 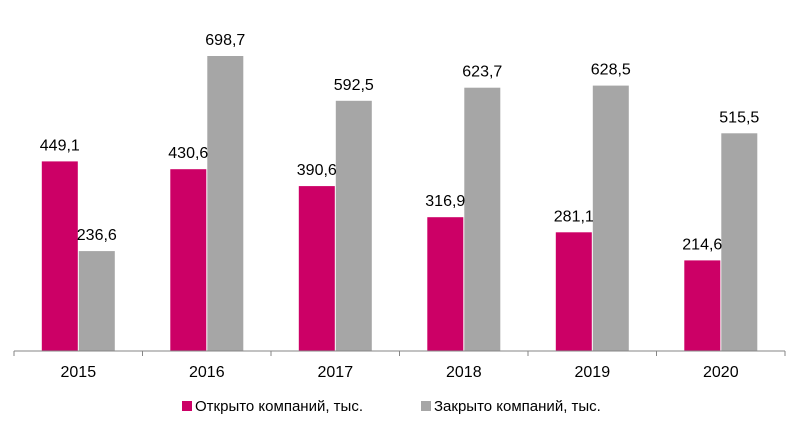 What do you see at coordinates (610, 218) in the screenshot?
I see `closed-bar-2019` at bounding box center [610, 218].